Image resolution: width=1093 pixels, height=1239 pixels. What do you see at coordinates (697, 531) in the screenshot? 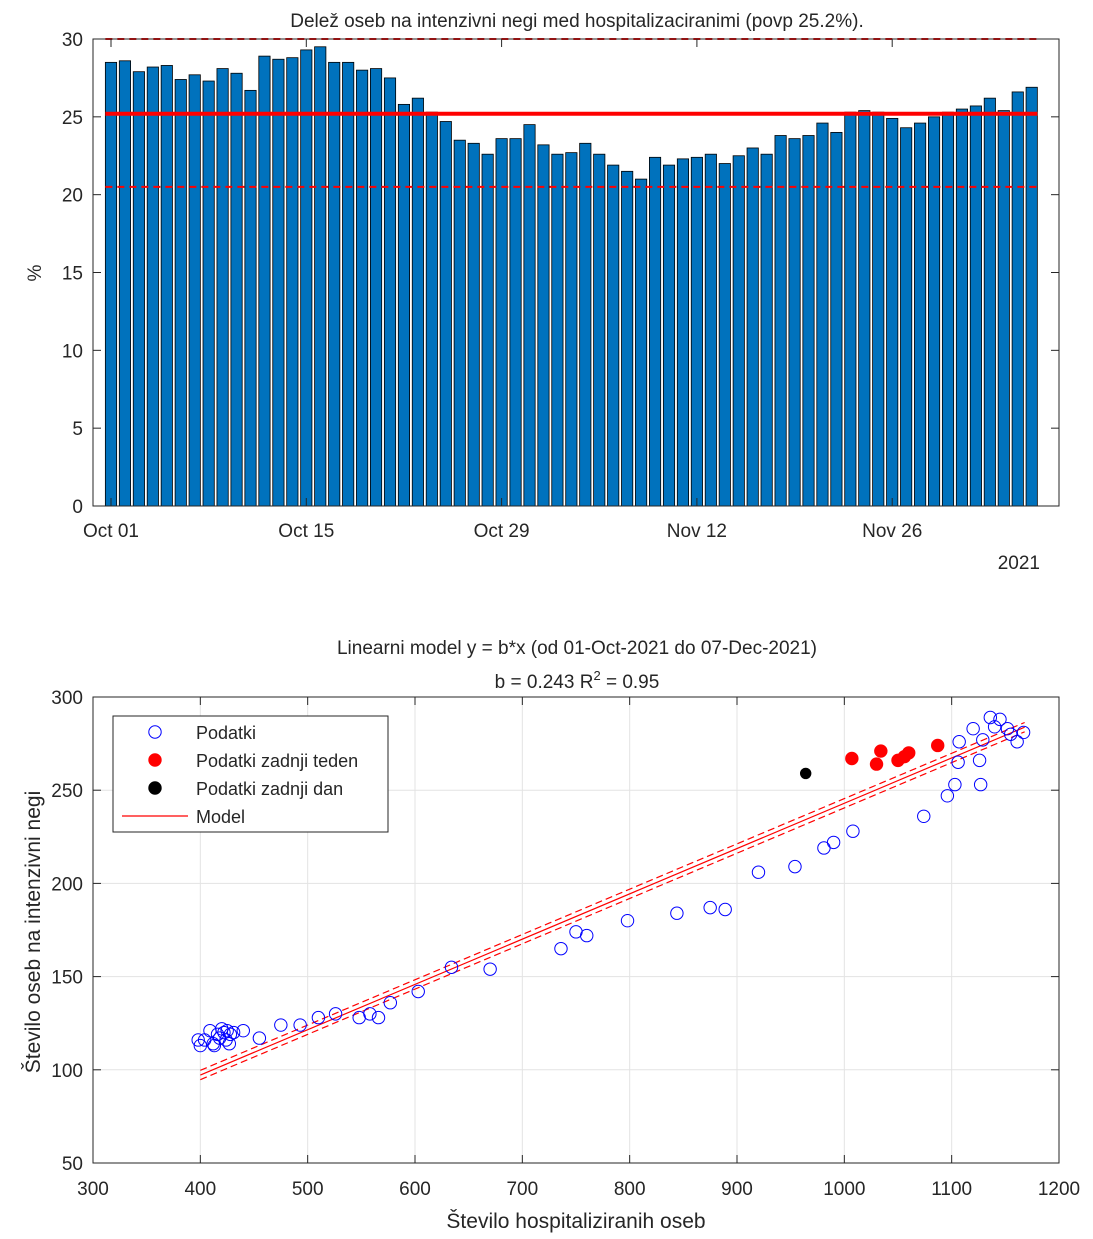
I see `x-tick-label: Nov 12` at bounding box center [697, 531].